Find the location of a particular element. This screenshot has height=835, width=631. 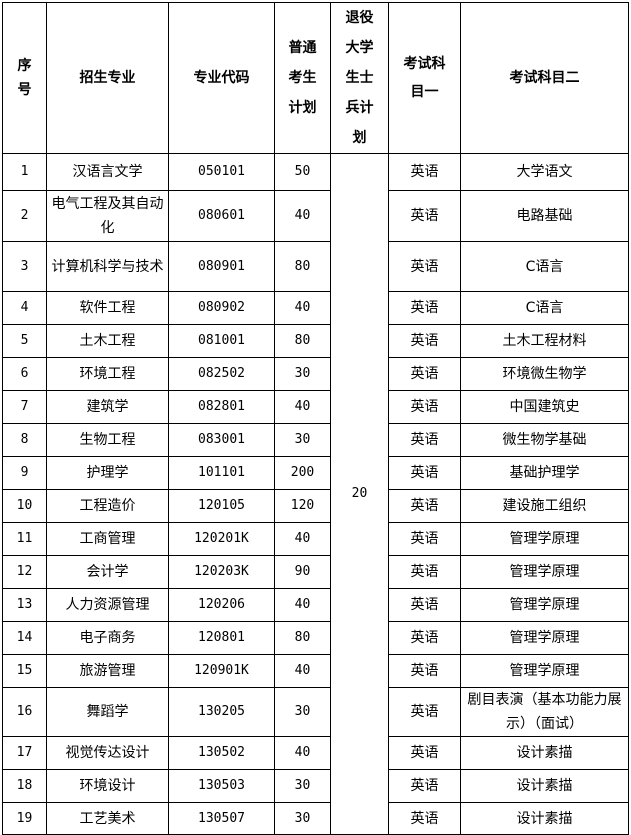

table-row: 19 工艺美术 130507 30 英语 设计素描 is located at coordinates (315, 818).